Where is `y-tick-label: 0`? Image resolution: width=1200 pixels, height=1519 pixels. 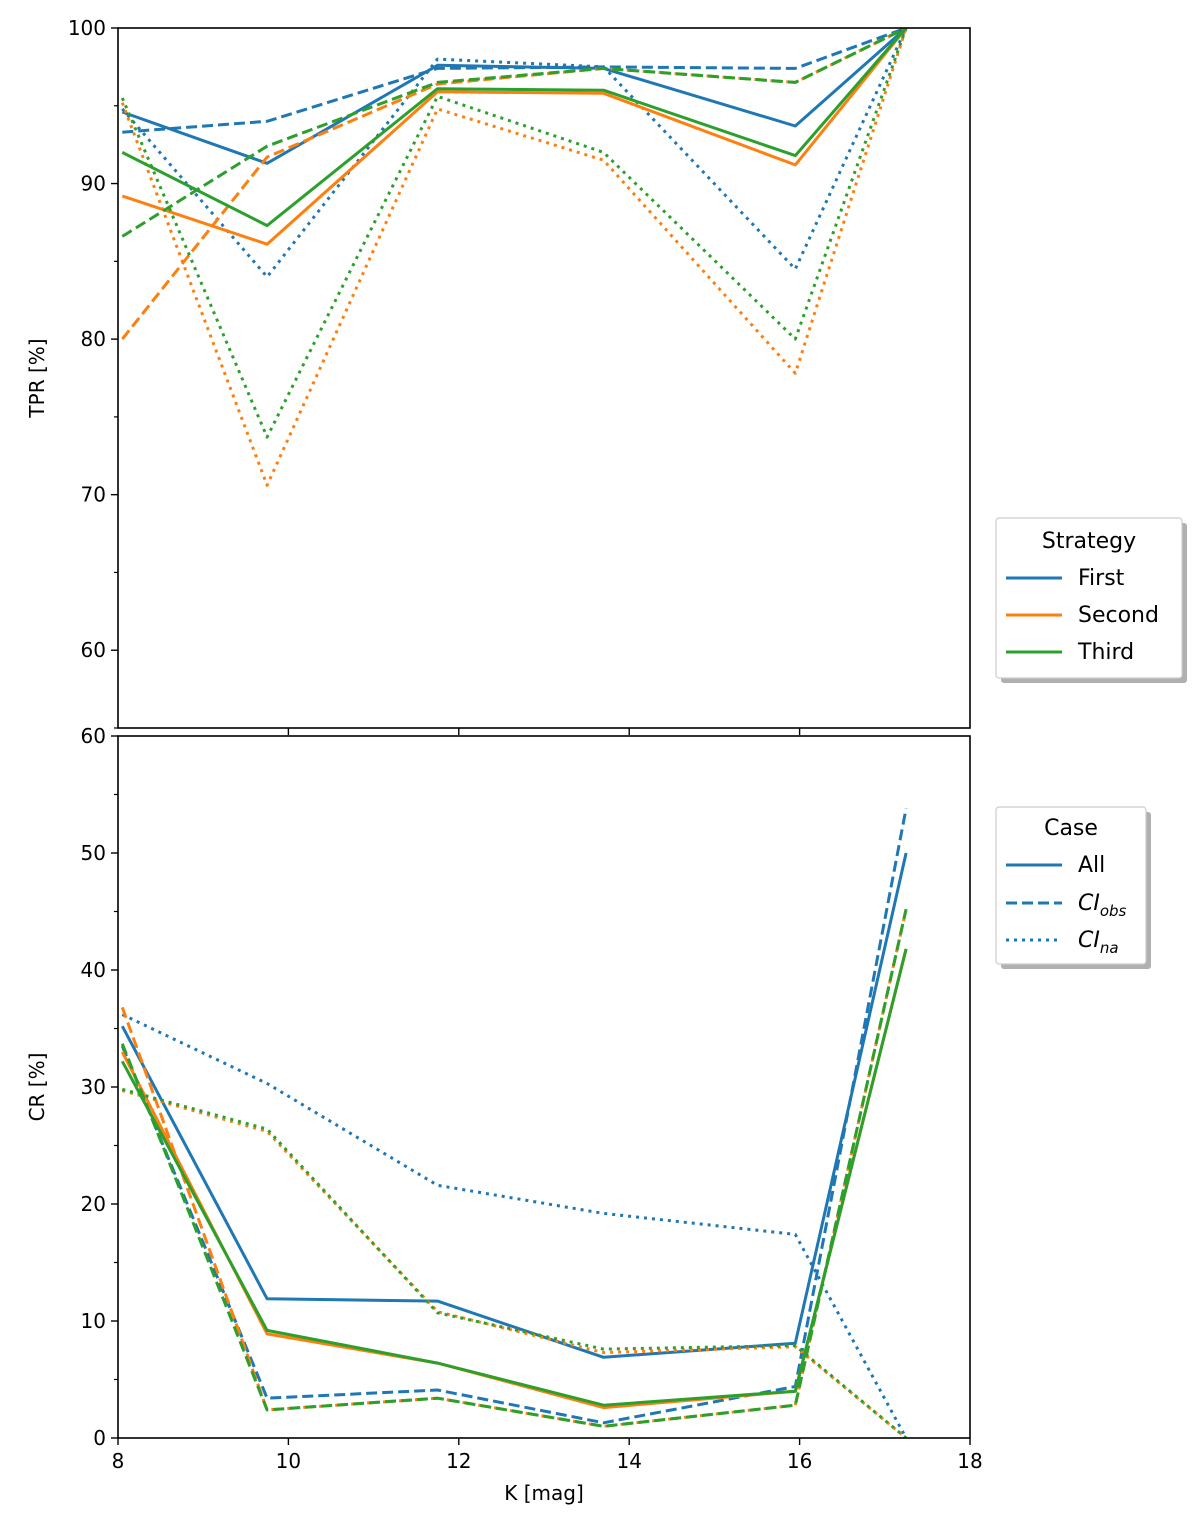 y-tick-label: 0 is located at coordinates (99, 1438).